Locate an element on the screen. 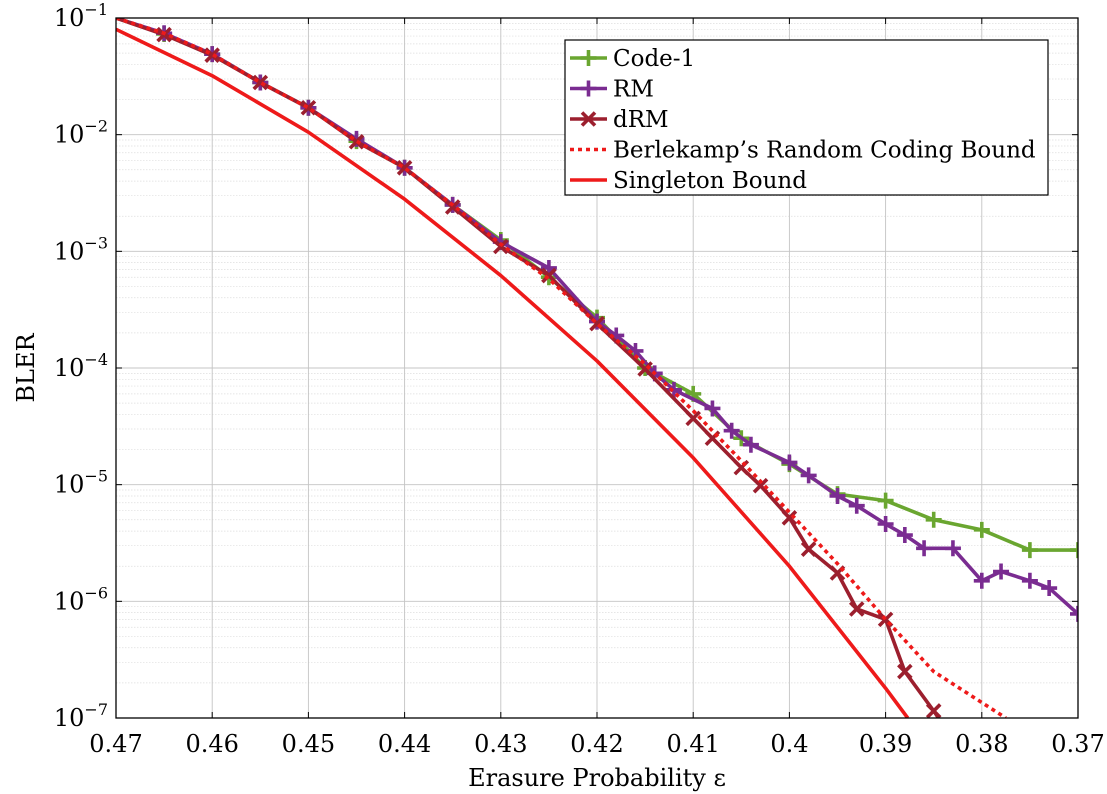 The image size is (1107, 794). legend-label-drm: dRM is located at coordinates (641, 120).